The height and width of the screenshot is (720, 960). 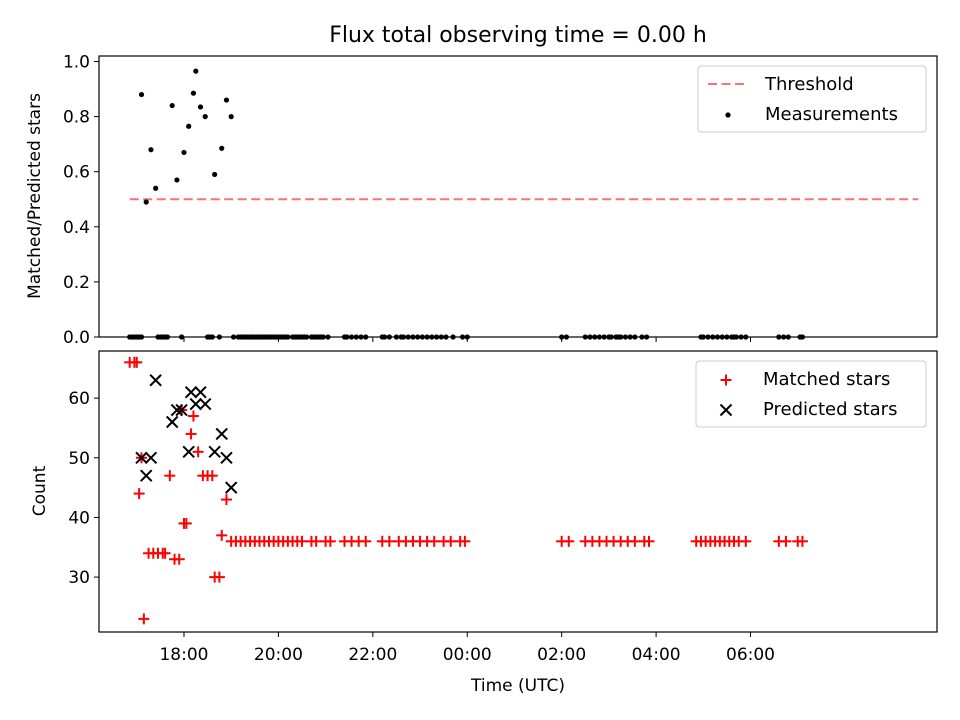 I want to click on top-legend-box, so click(x=812, y=99).